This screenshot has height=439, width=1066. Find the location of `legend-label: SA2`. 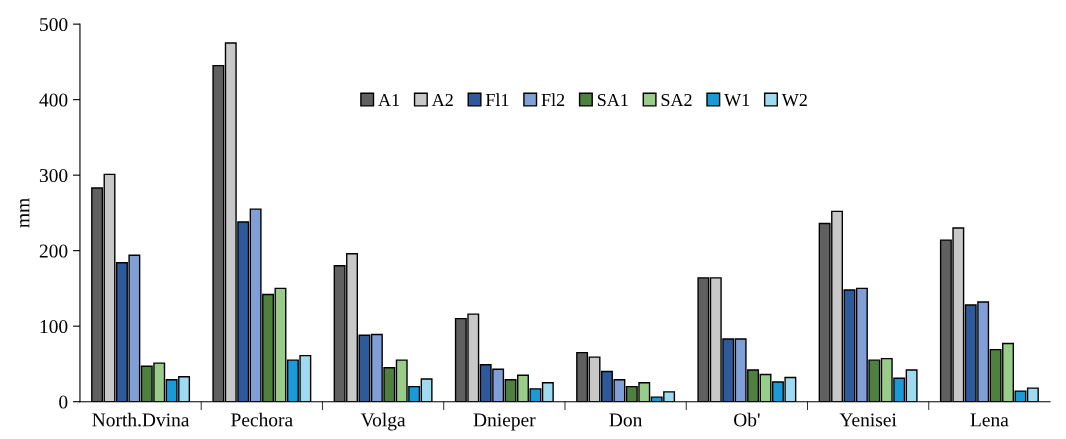

legend-label: SA2 is located at coordinates (676, 100).